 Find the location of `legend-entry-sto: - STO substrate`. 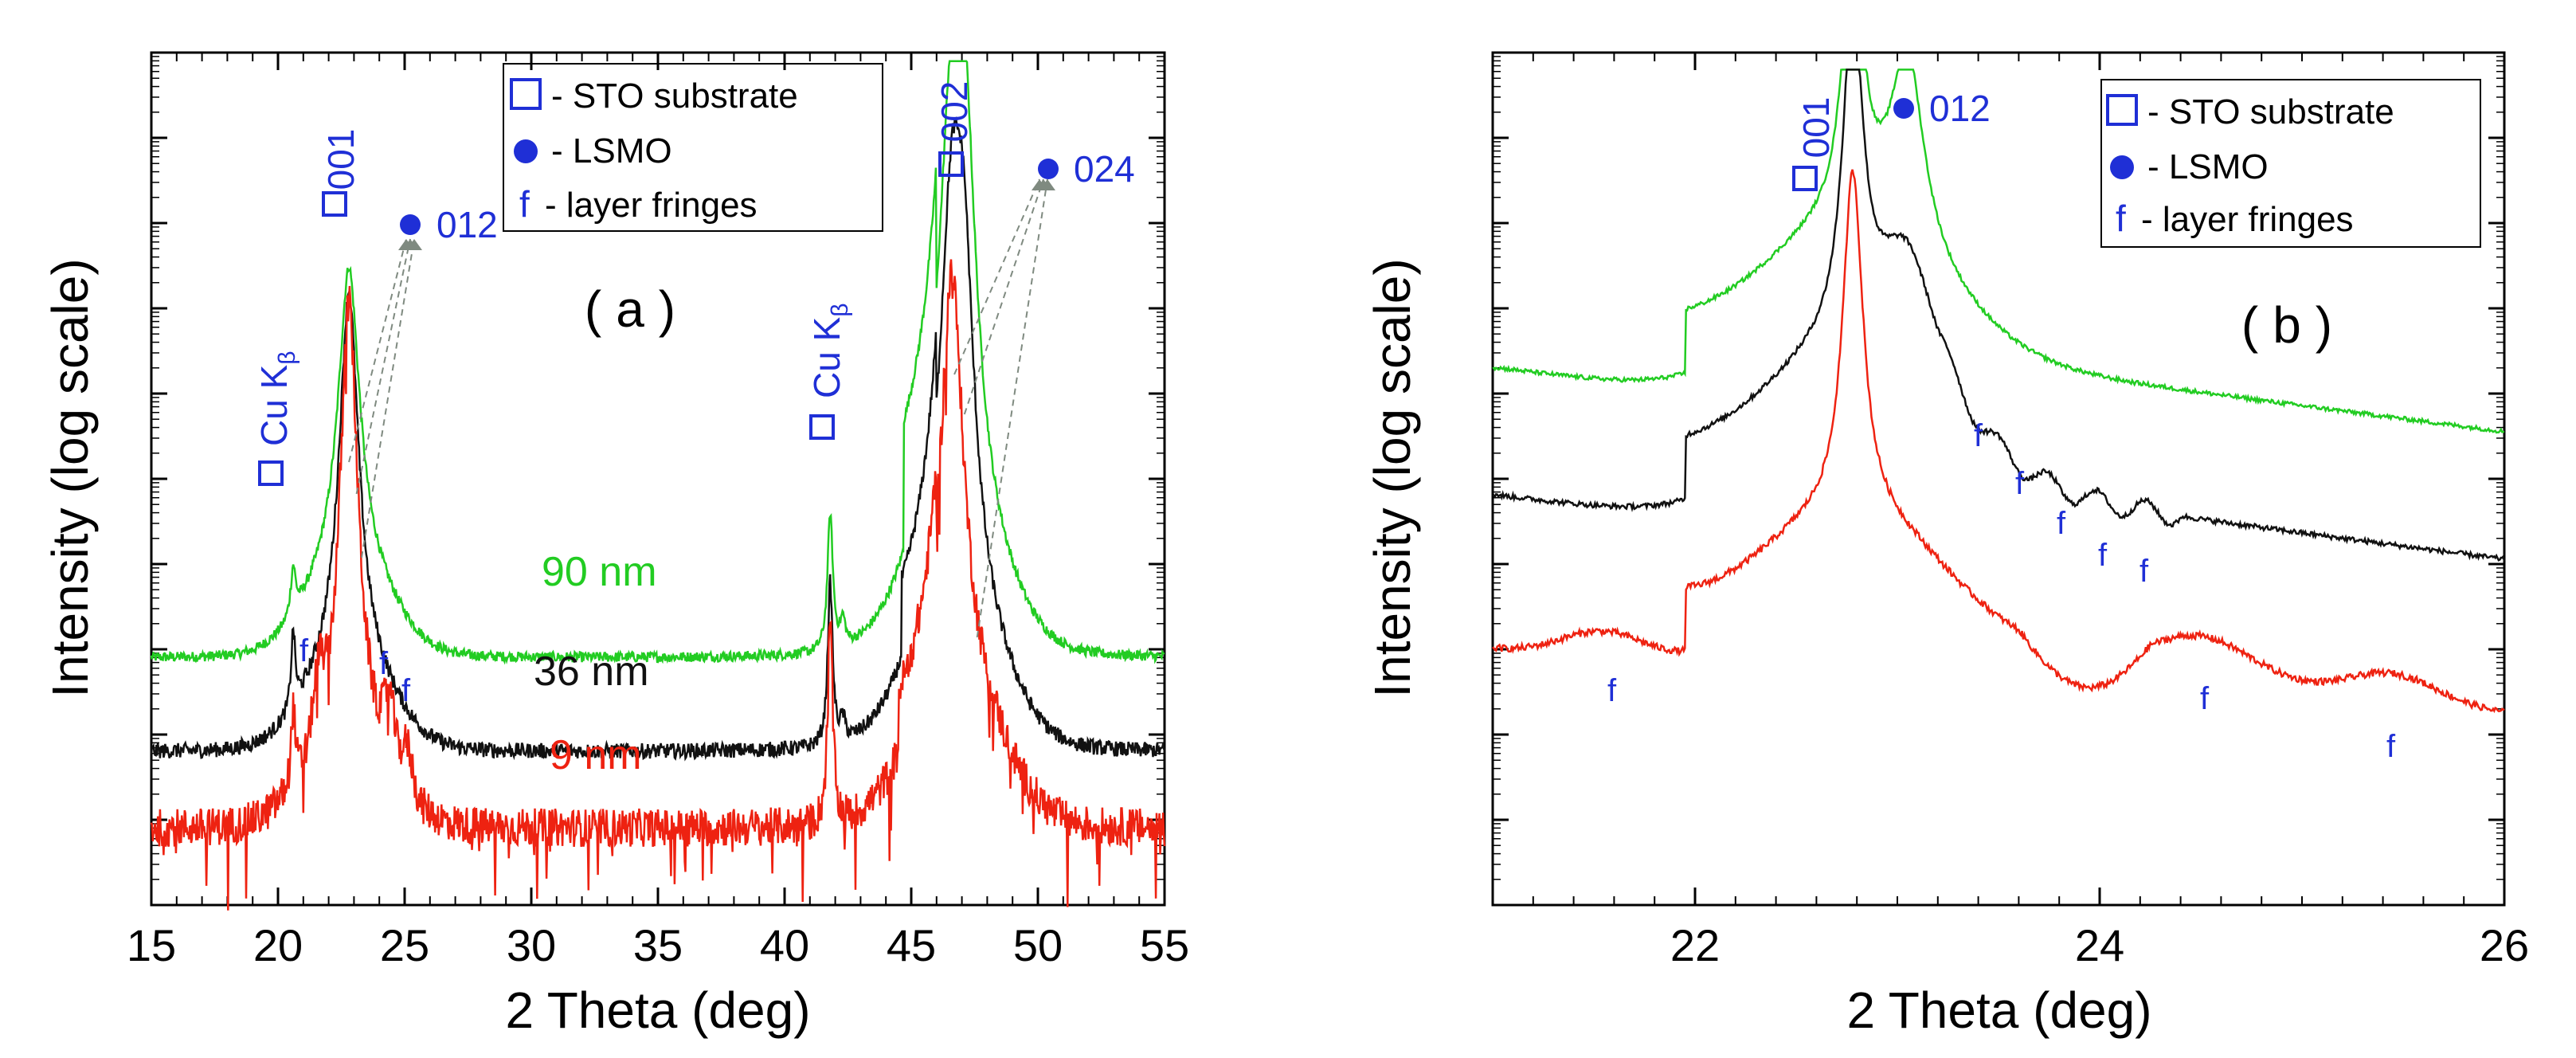

legend-entry-sto: - STO substrate is located at coordinates (674, 96).